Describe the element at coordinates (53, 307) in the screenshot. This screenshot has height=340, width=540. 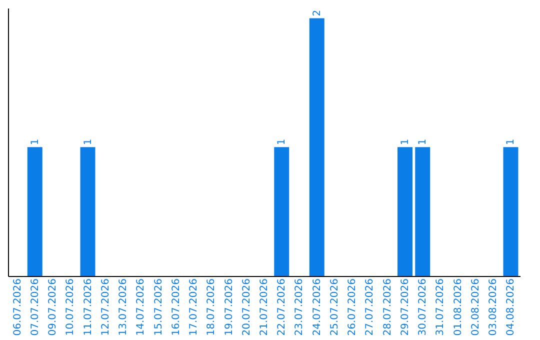
I see `x-tick-label: 09.07.2026` at that location.